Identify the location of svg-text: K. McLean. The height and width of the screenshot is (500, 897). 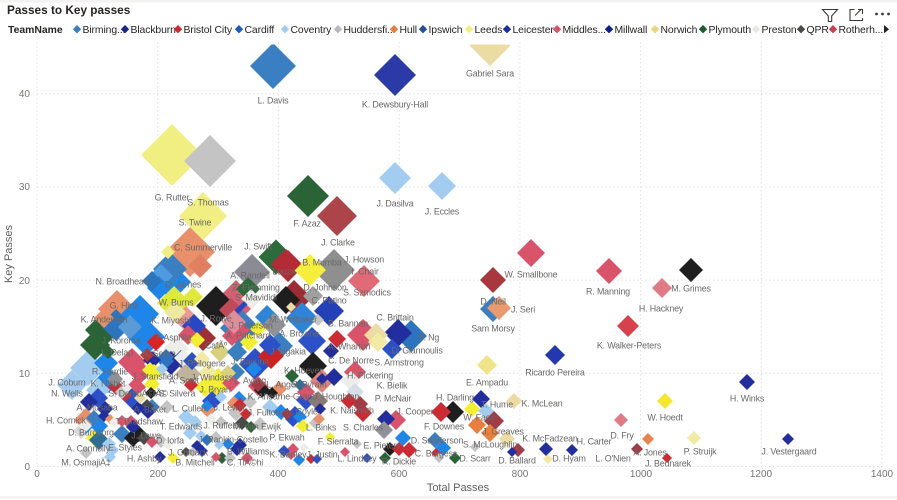
(541, 404).